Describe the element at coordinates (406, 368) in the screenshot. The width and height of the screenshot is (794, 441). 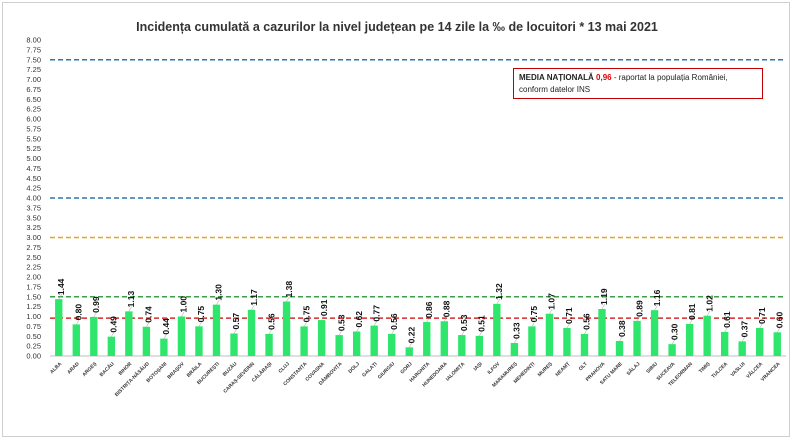
I see `category-label: GORJ` at that location.